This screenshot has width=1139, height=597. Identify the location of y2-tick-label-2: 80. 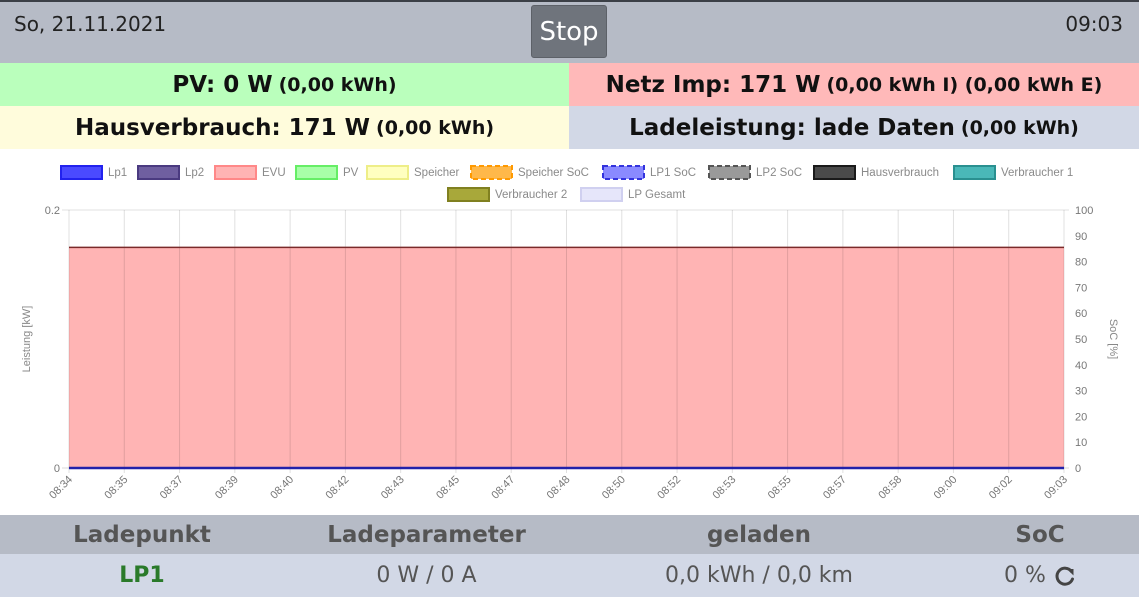
(1081, 263).